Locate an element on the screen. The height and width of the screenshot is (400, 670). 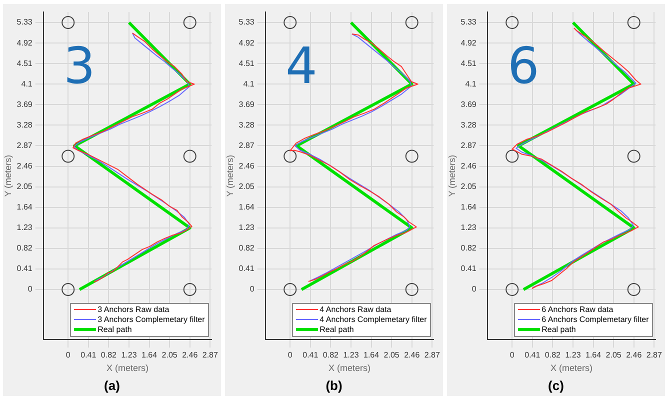
text: (b) is located at coordinates (334, 385).